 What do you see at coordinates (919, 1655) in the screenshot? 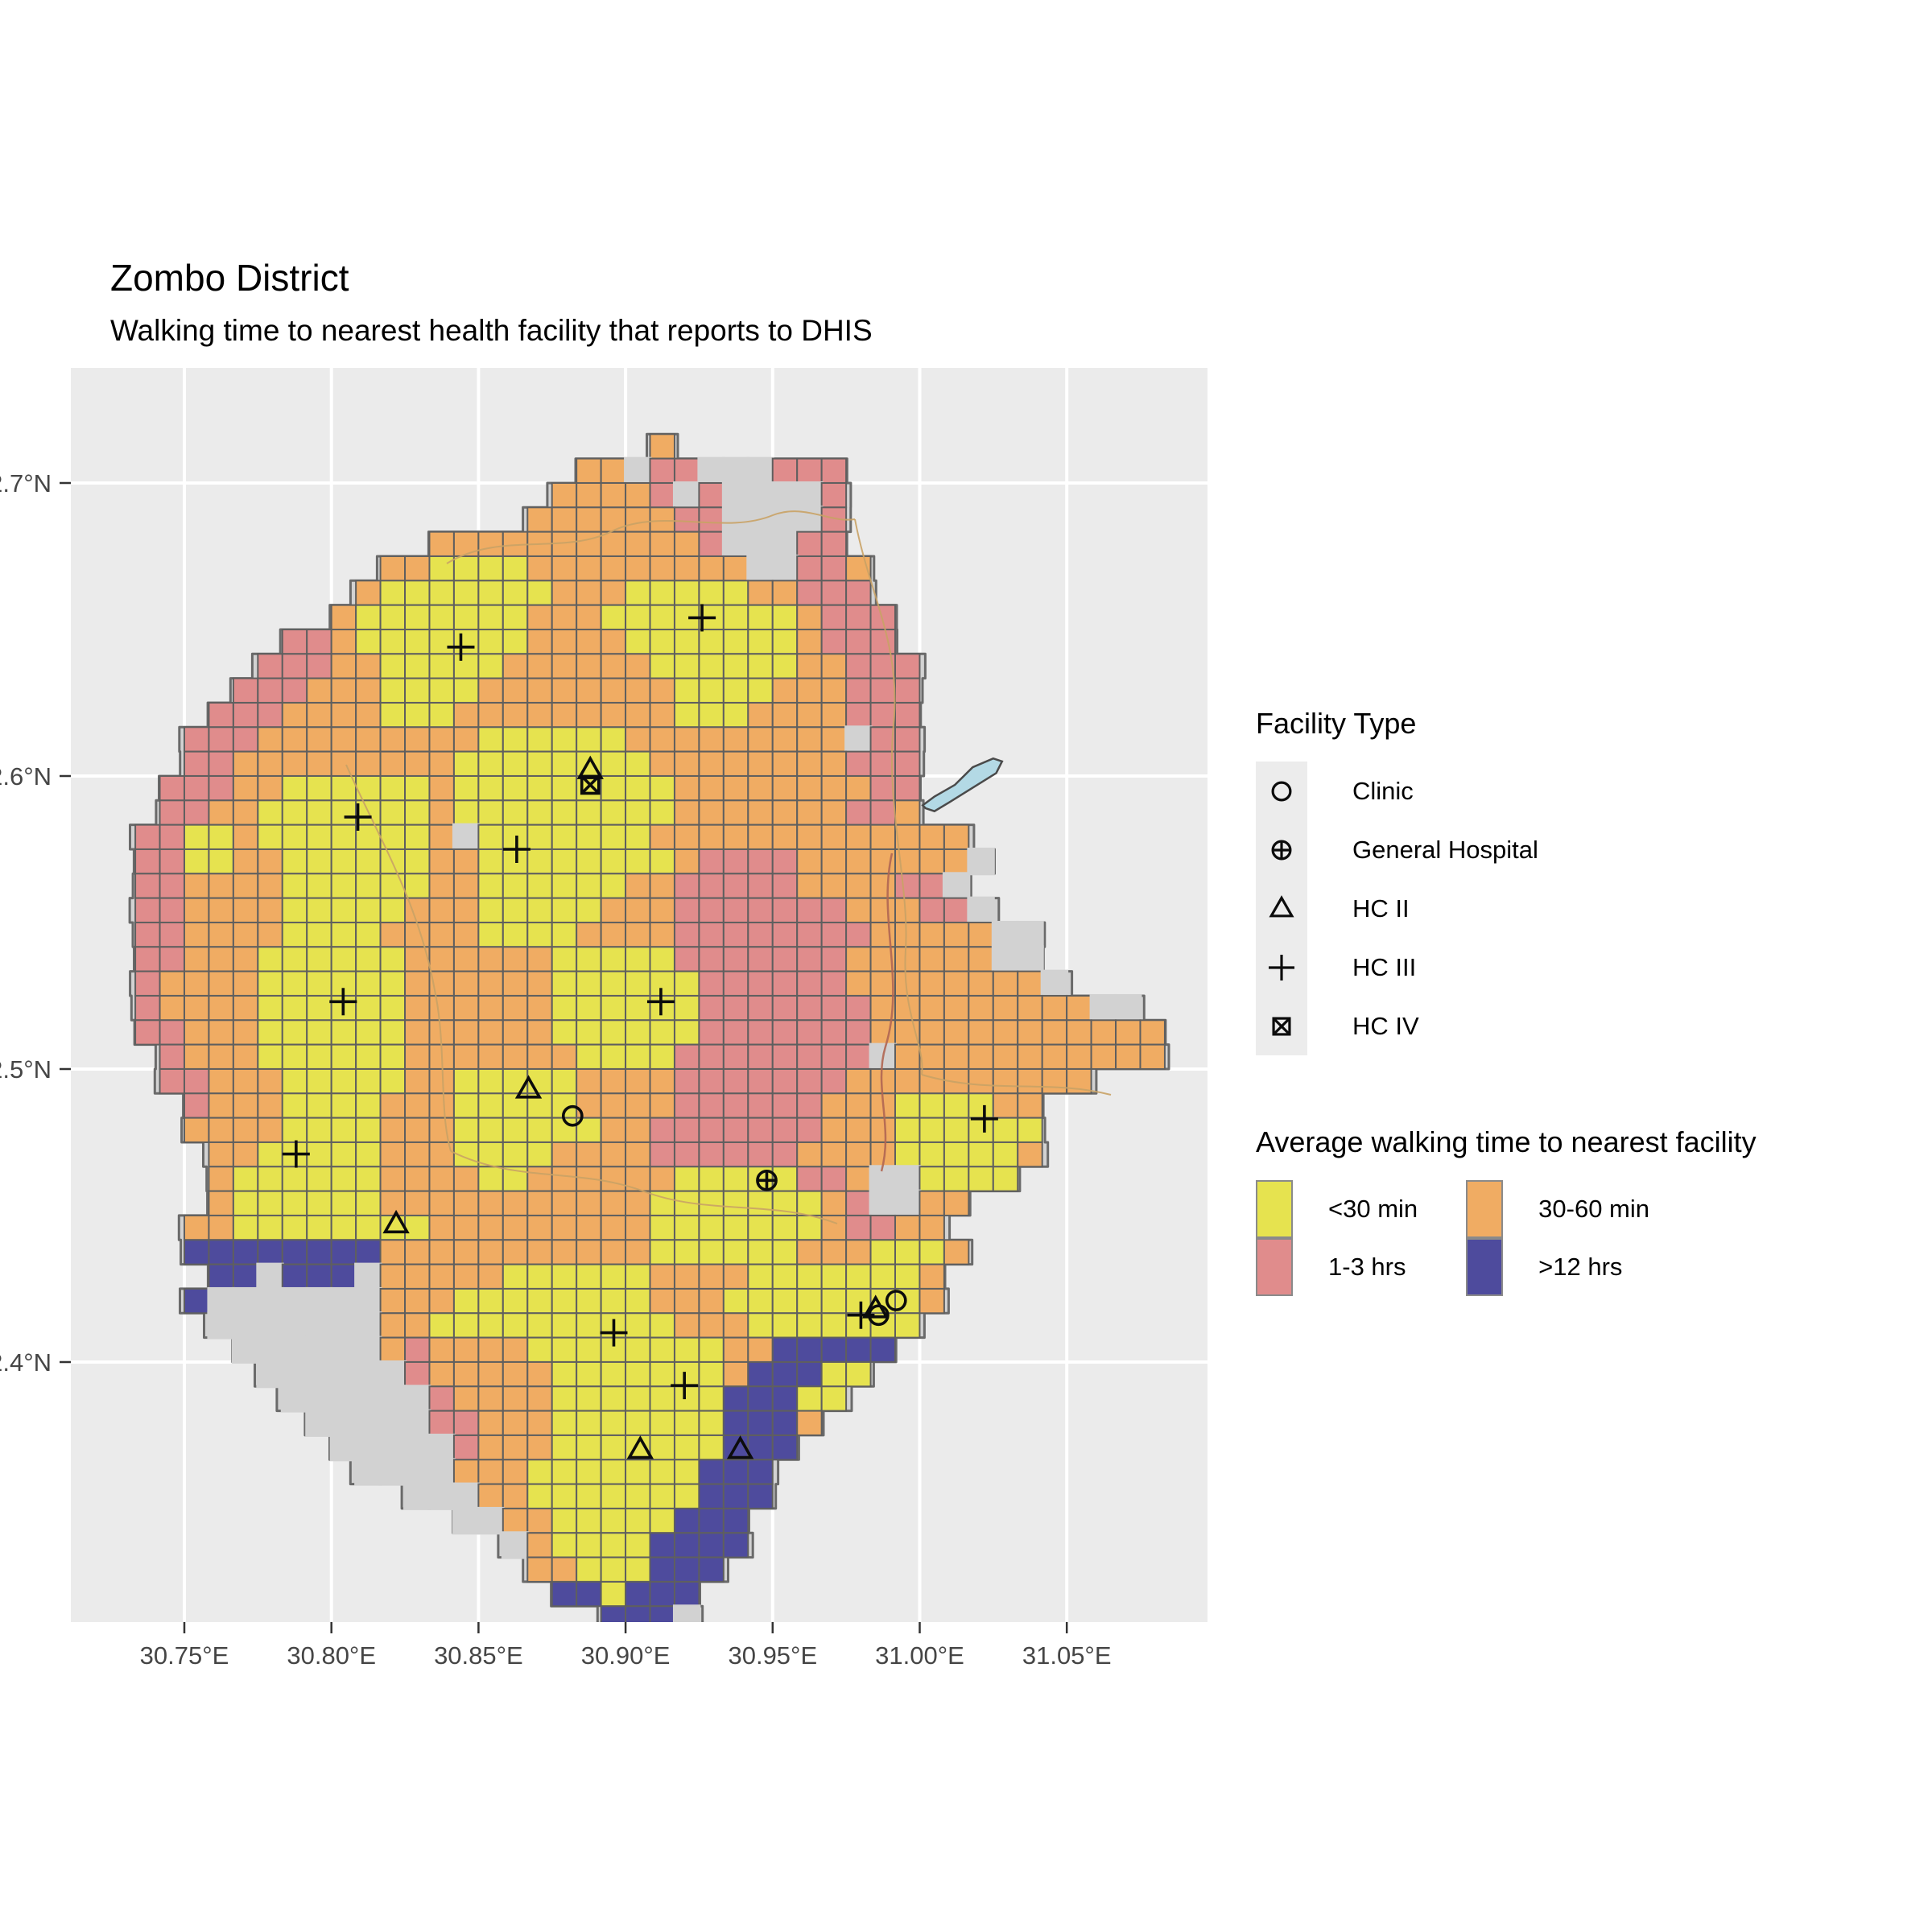
I see `x-tick-label: 31.00°E` at bounding box center [919, 1655].